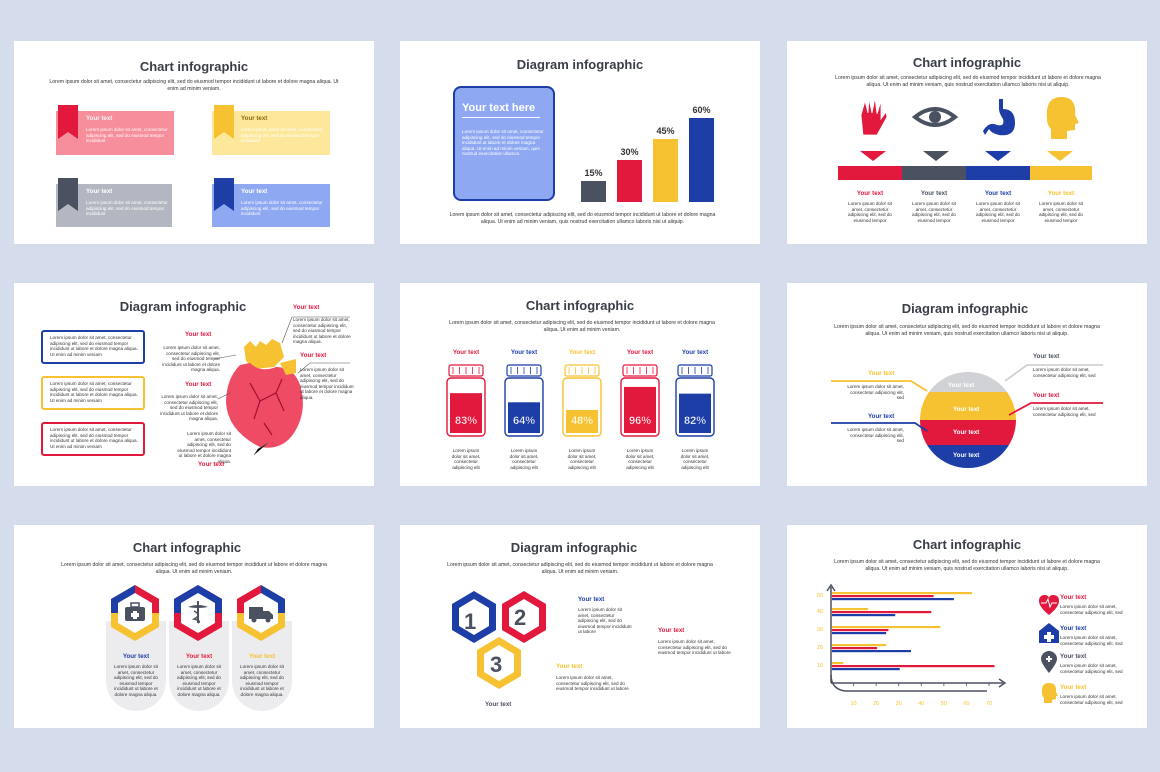  I want to click on heart-icon, so click(264, 393).